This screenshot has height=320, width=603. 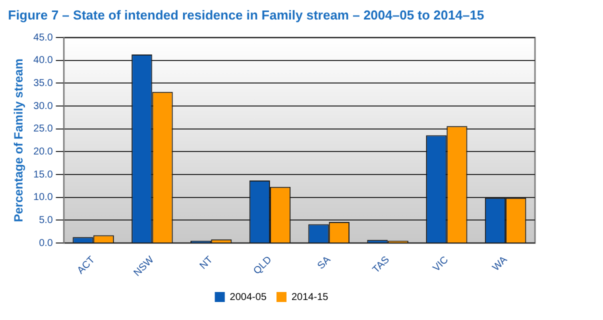 I want to click on y-tick-label: 0.0, so click(x=46, y=243).